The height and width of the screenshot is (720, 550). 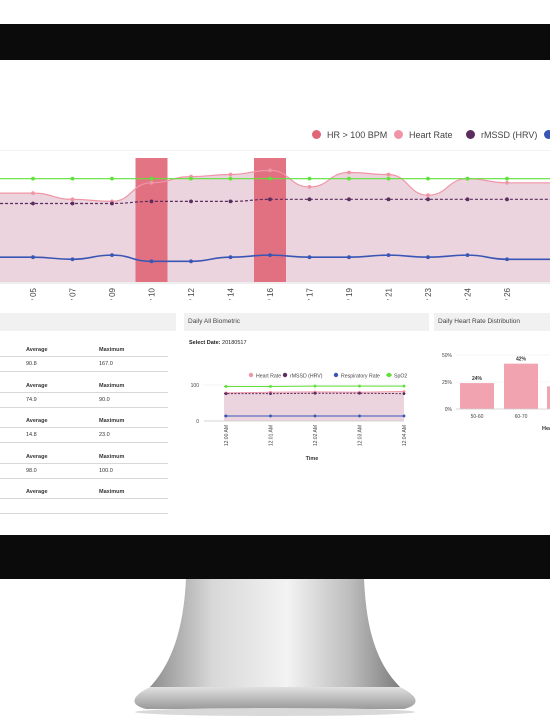 What do you see at coordinates (112, 293) in the screenshot?
I see `x-tick-label: May 09` at bounding box center [112, 293].